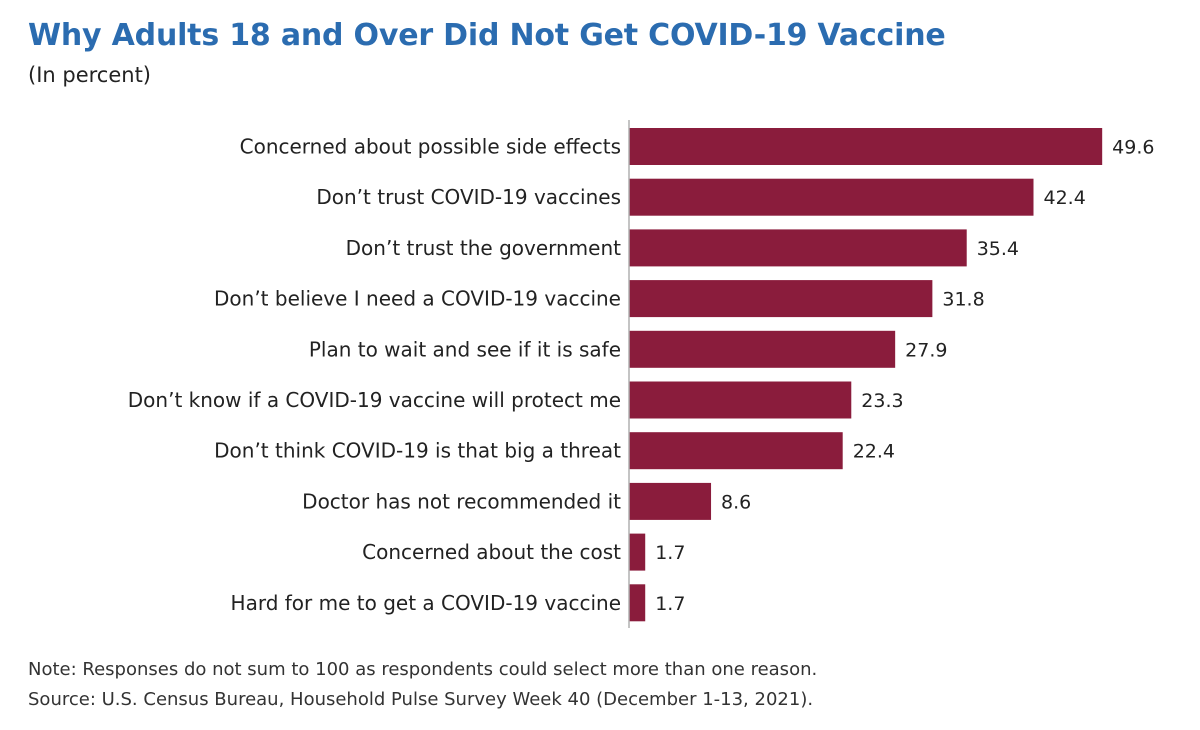 This screenshot has height=730, width=1200. I want to click on value-label: 35.4, so click(998, 249).